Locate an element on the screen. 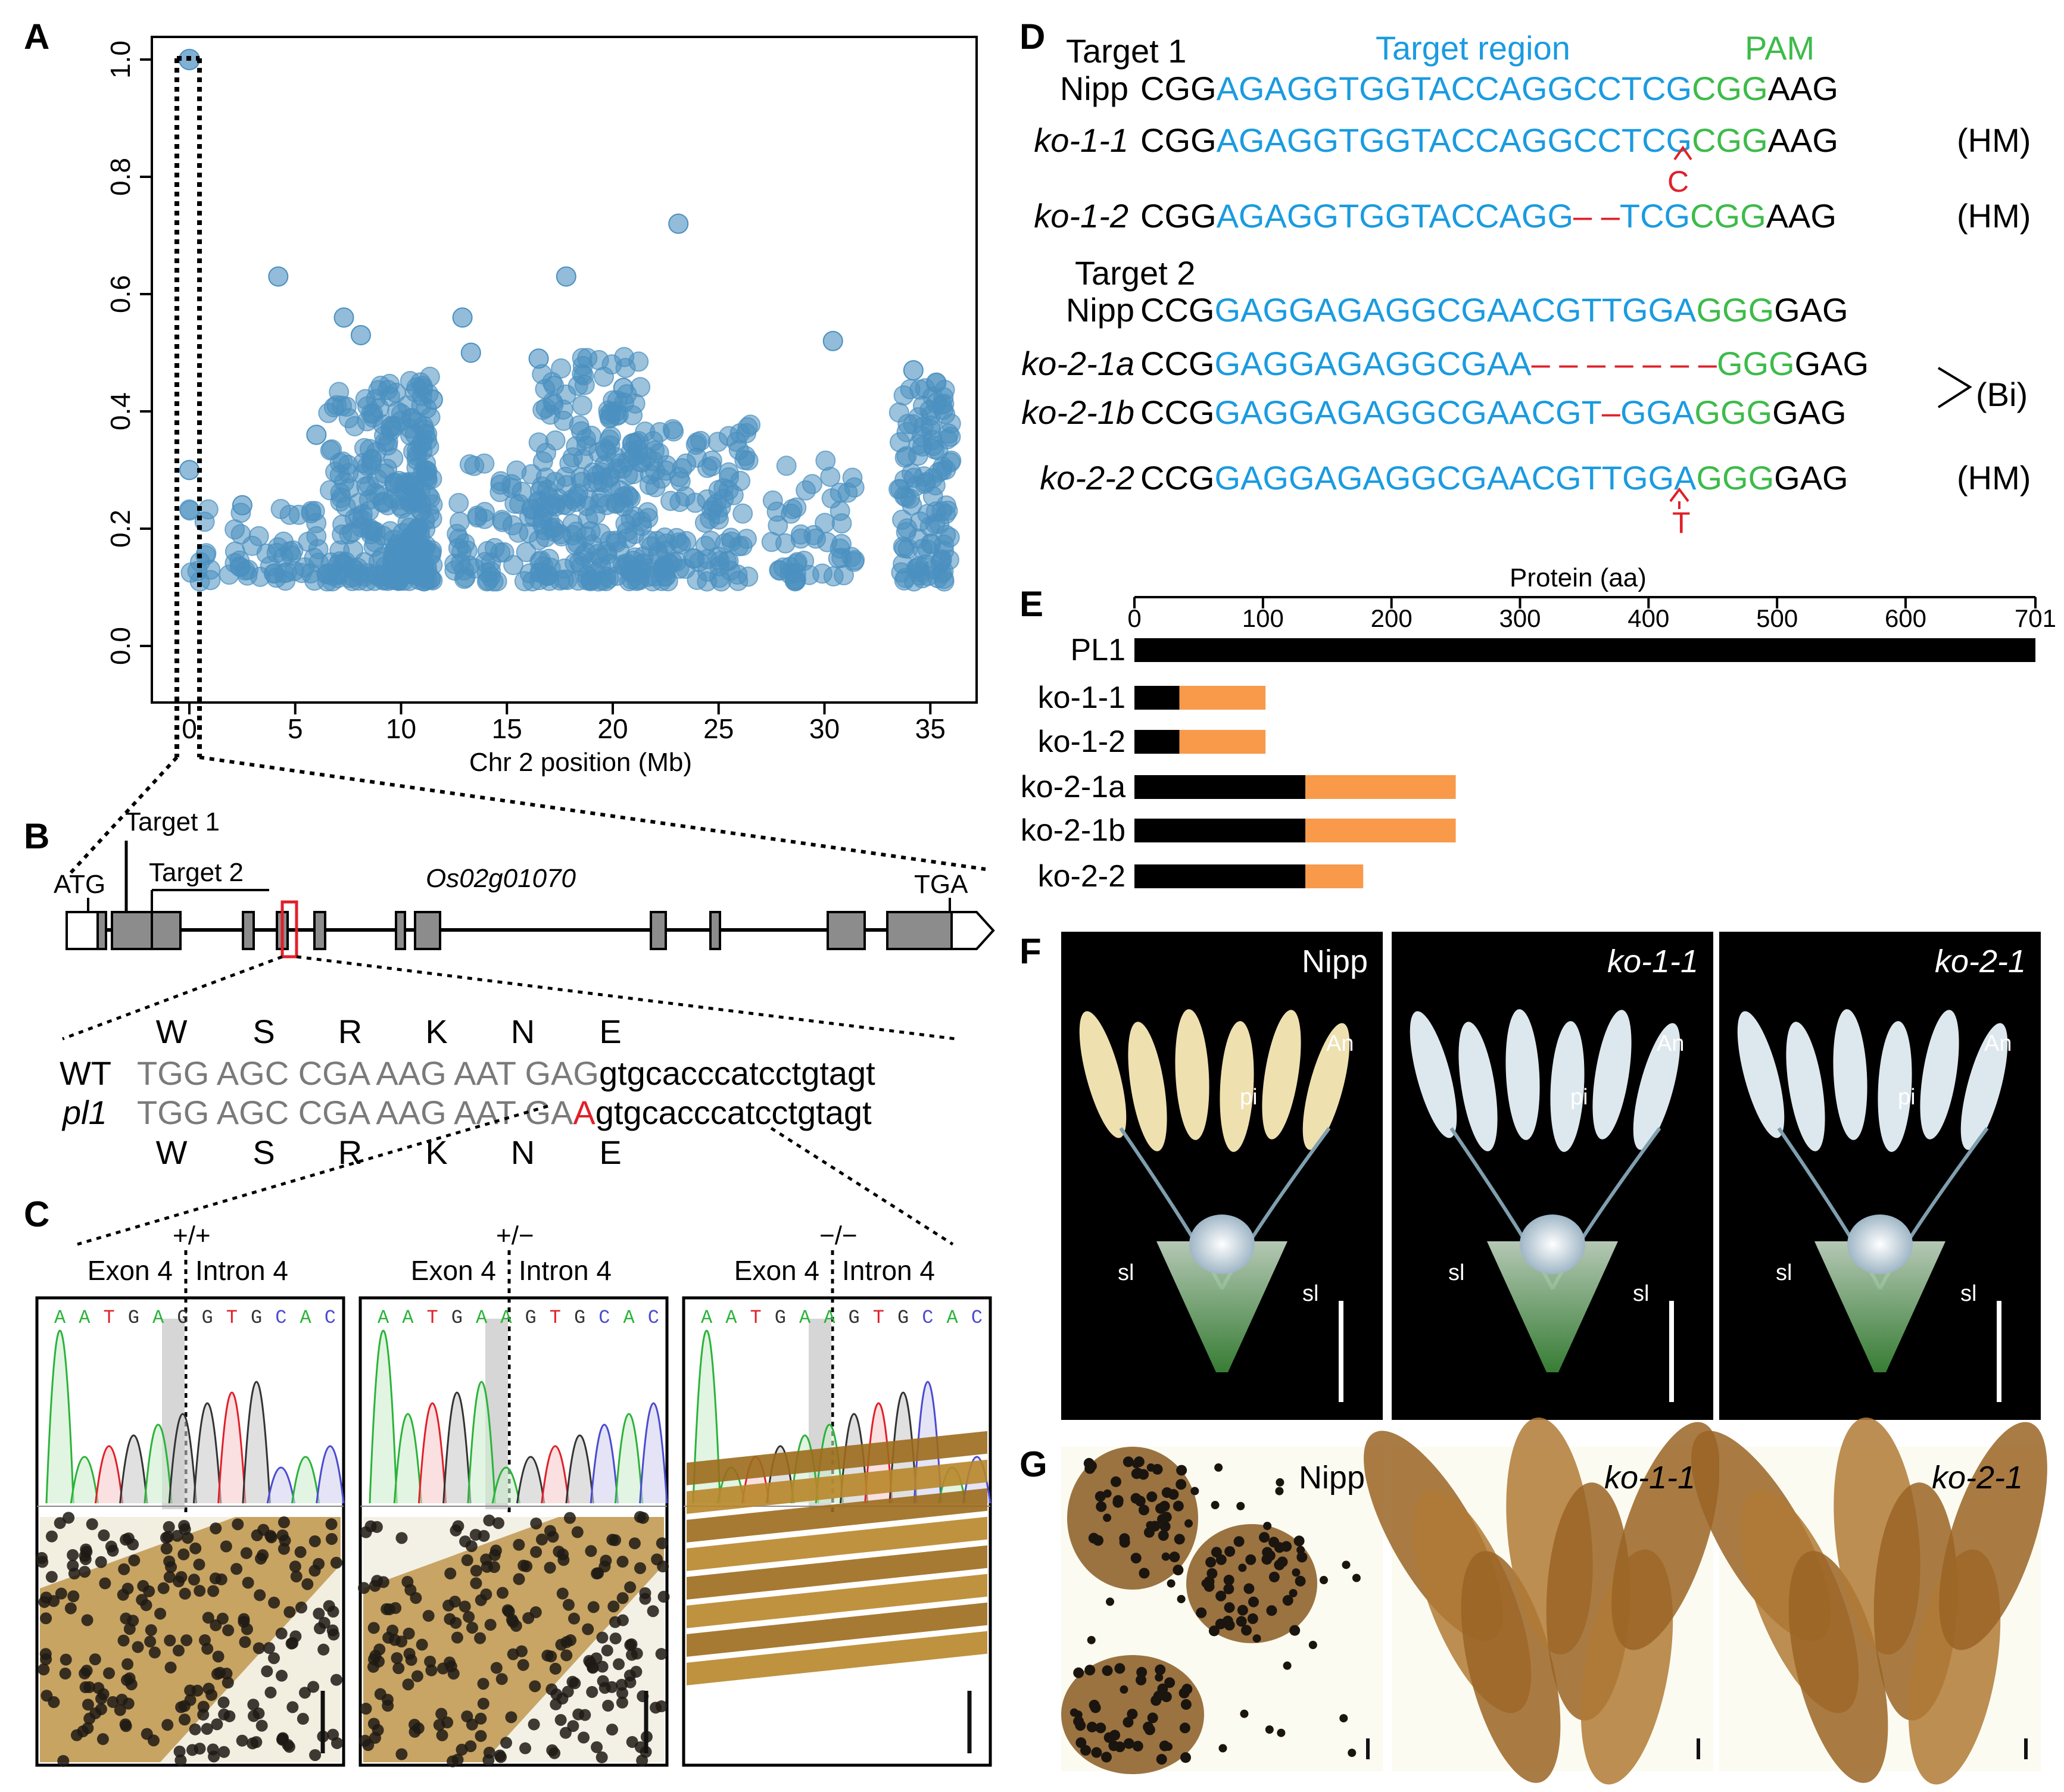 This screenshot has height=1792, width=2064. panel-e-label: E is located at coordinates (1031, 604).